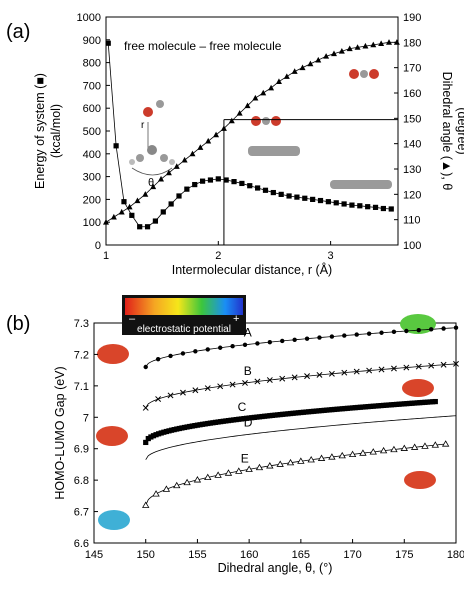 The width and height of the screenshot is (464, 602). I want to click on series-B-label: B, so click(248, 371).